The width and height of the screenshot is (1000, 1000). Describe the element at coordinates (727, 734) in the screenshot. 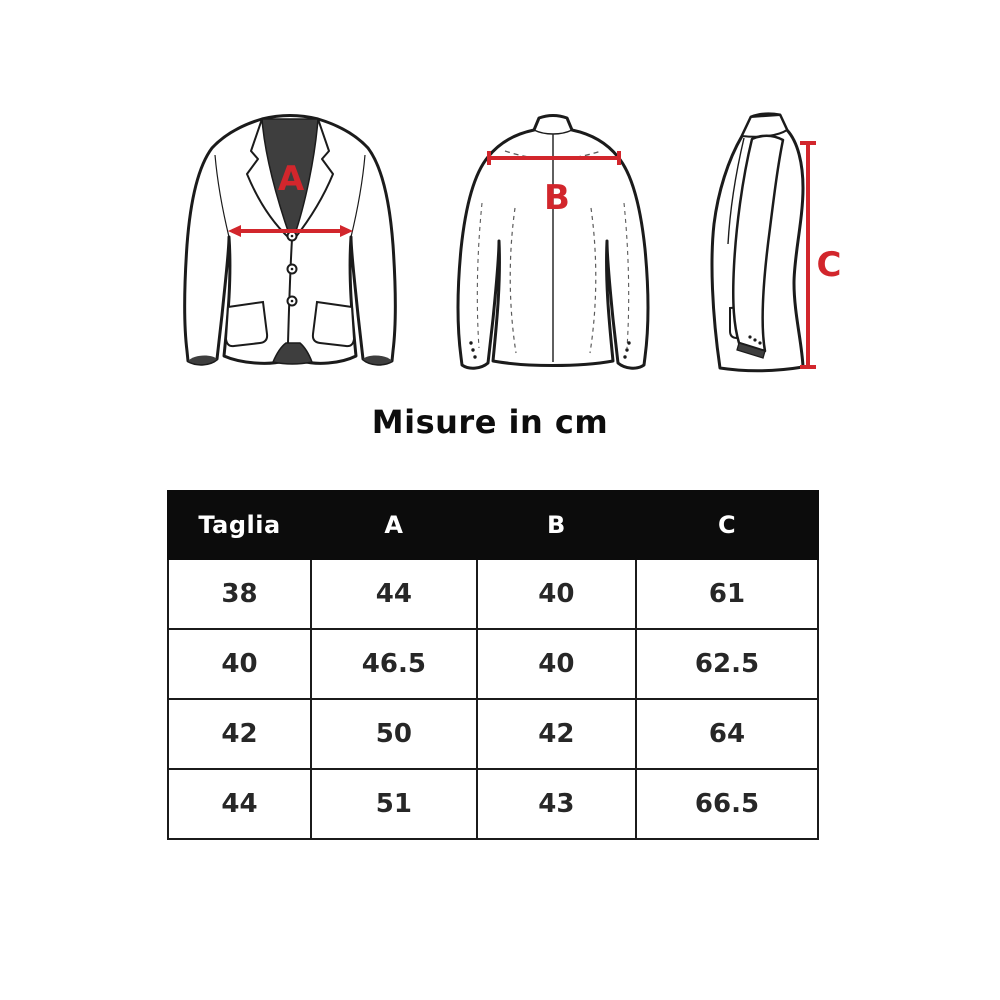

I see `measure-cell: 64` at that location.